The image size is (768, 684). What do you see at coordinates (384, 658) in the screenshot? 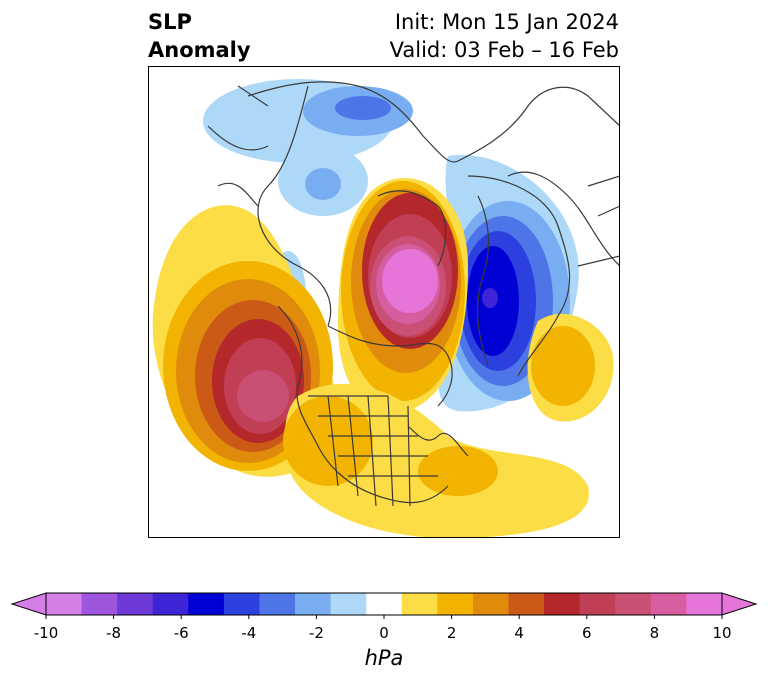
I see `colorbar-units: hPa` at bounding box center [384, 658].